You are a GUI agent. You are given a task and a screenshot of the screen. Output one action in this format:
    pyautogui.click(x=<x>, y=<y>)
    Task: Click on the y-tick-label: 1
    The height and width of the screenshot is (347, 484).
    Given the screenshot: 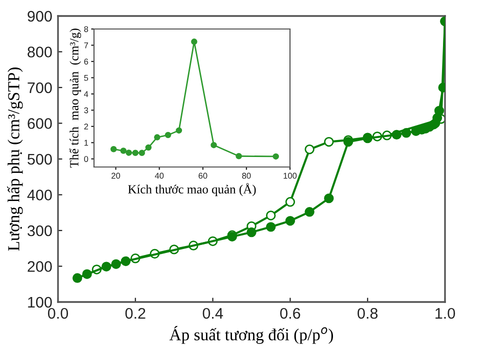 What is the action you would take?
    pyautogui.click(x=86, y=143)
    